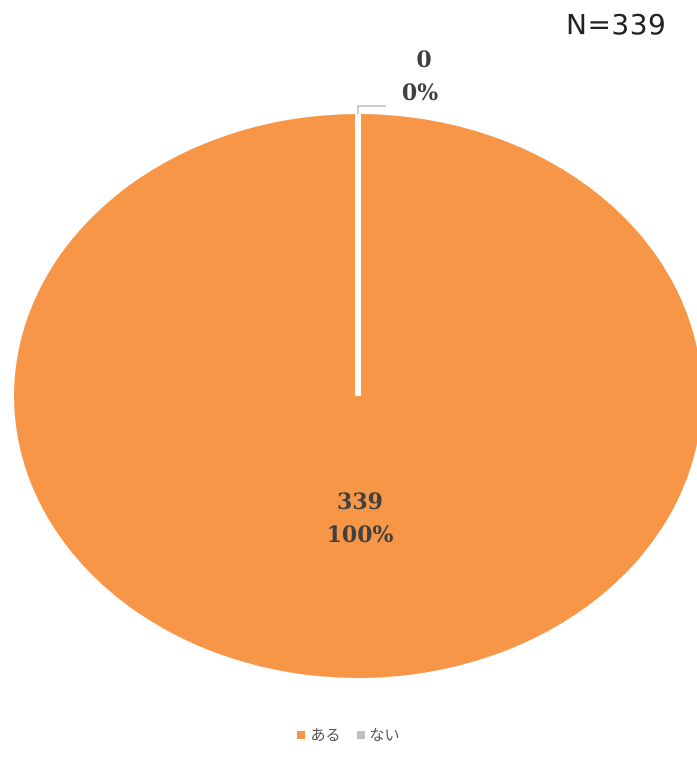 This screenshot has width=697, height=780. Describe the element at coordinates (616, 24) in the screenshot. I see `sample-size-label: N=339` at that location.